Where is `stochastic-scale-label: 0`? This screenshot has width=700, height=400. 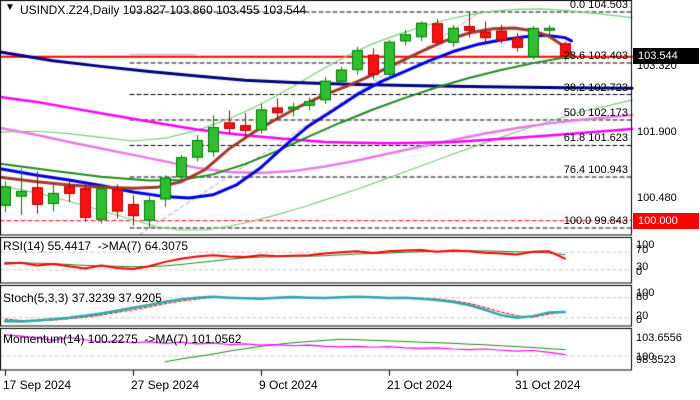
stochastic-scale-label: 0 is located at coordinates (639, 320).